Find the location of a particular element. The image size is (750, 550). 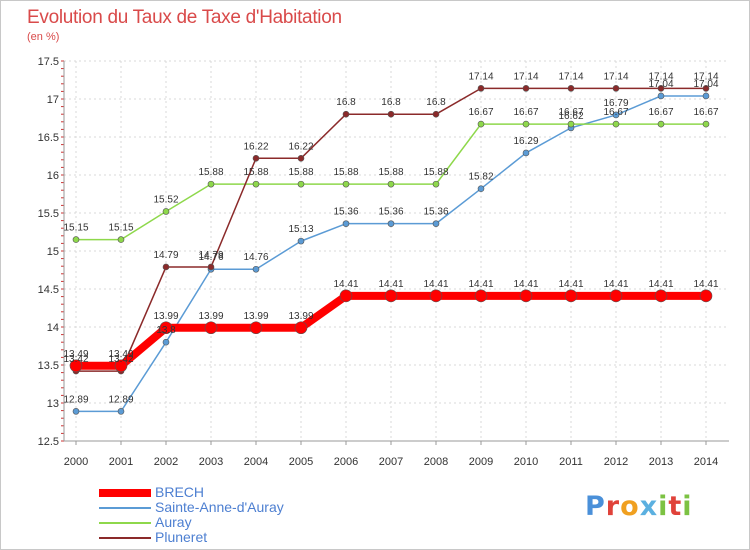

x-tick-label: 2004 is located at coordinates (256, 462).